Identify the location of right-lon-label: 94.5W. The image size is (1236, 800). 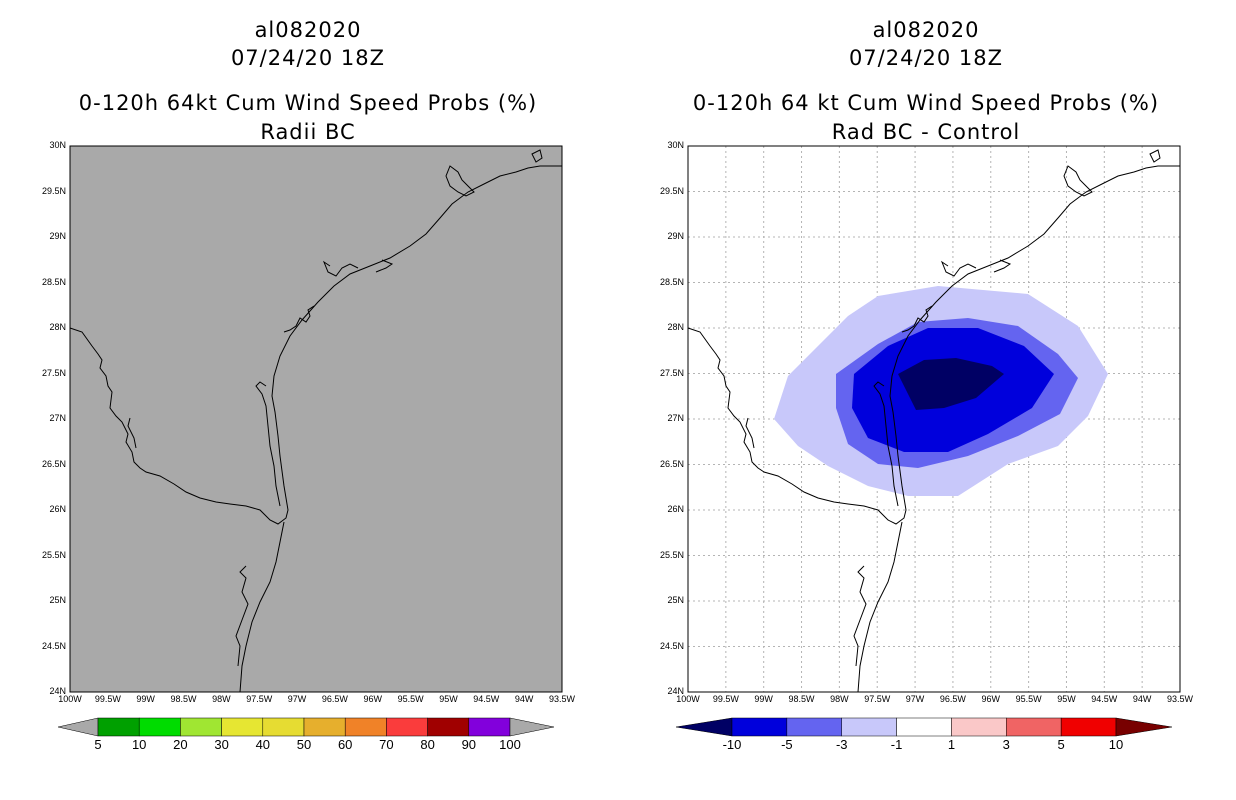
(1104, 699).